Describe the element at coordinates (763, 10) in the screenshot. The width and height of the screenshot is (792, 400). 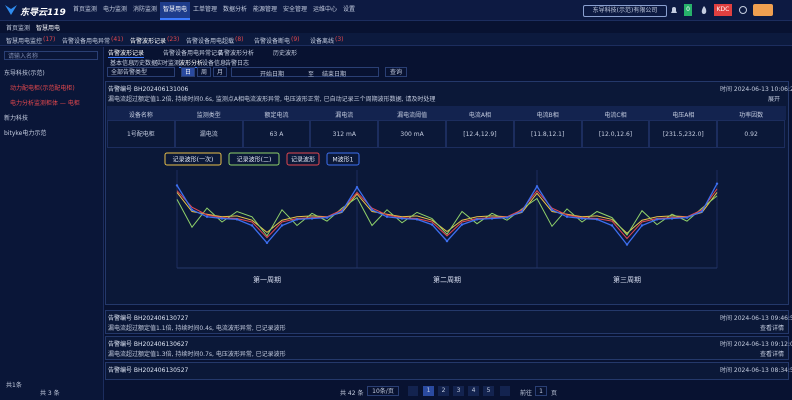
I see `user-avatar` at that location.